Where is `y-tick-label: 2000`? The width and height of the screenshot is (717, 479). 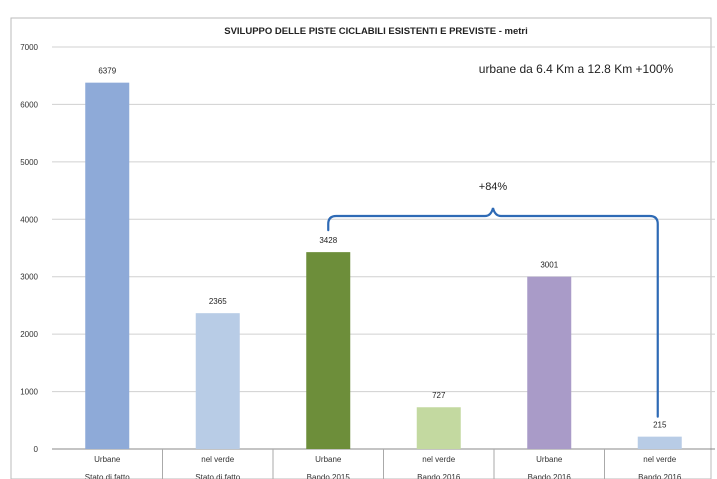
y-tick-label: 2000 is located at coordinates (29, 334).